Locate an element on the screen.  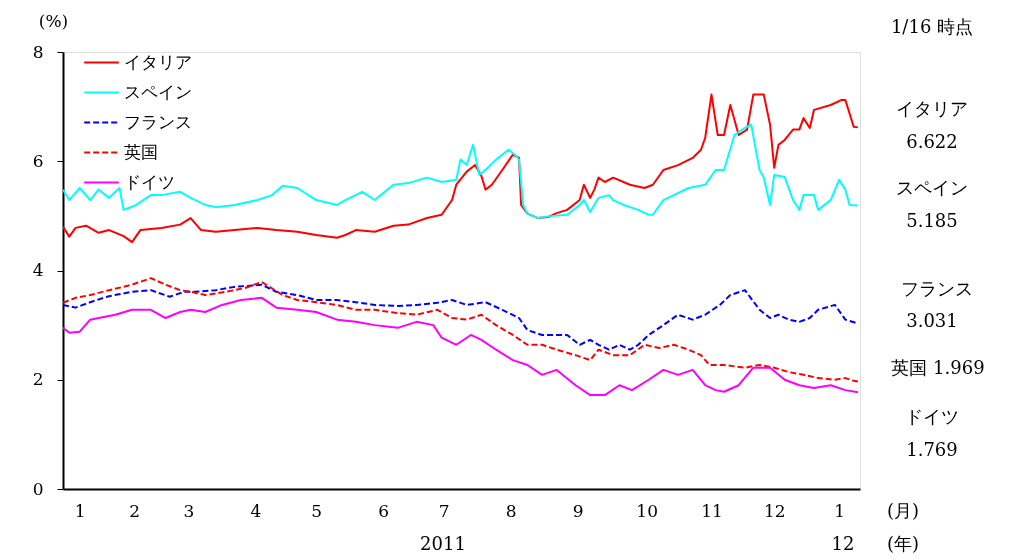
x-tick-label: 6 is located at coordinates (383, 510).